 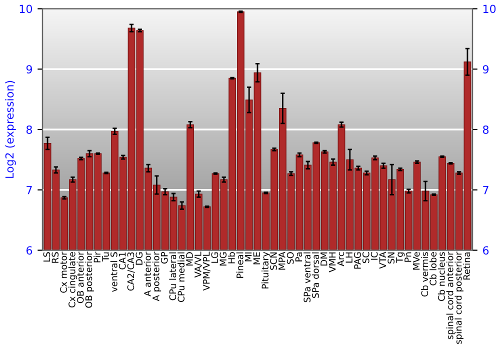 I want to click on x-tick-label: MVe, so click(x=416, y=261).